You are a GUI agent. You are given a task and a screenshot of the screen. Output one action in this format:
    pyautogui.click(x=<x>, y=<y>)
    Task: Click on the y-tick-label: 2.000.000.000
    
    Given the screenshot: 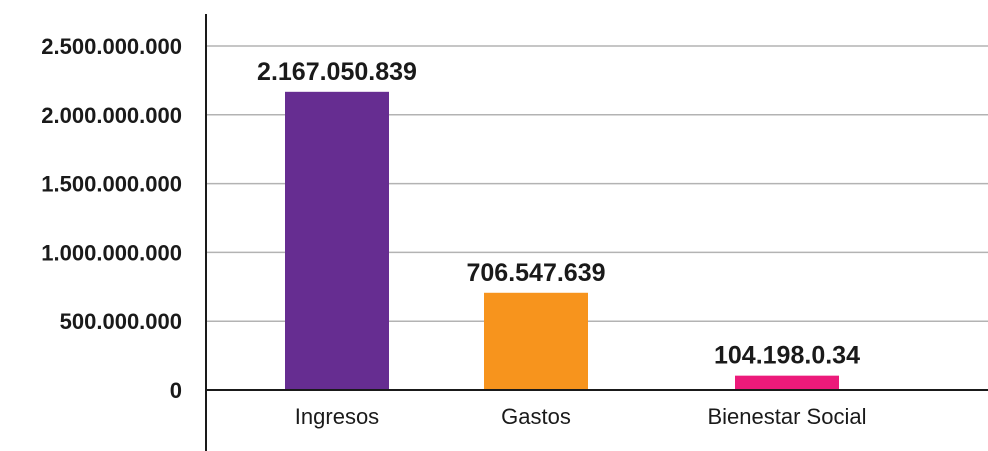 What is the action you would take?
    pyautogui.click(x=111, y=115)
    